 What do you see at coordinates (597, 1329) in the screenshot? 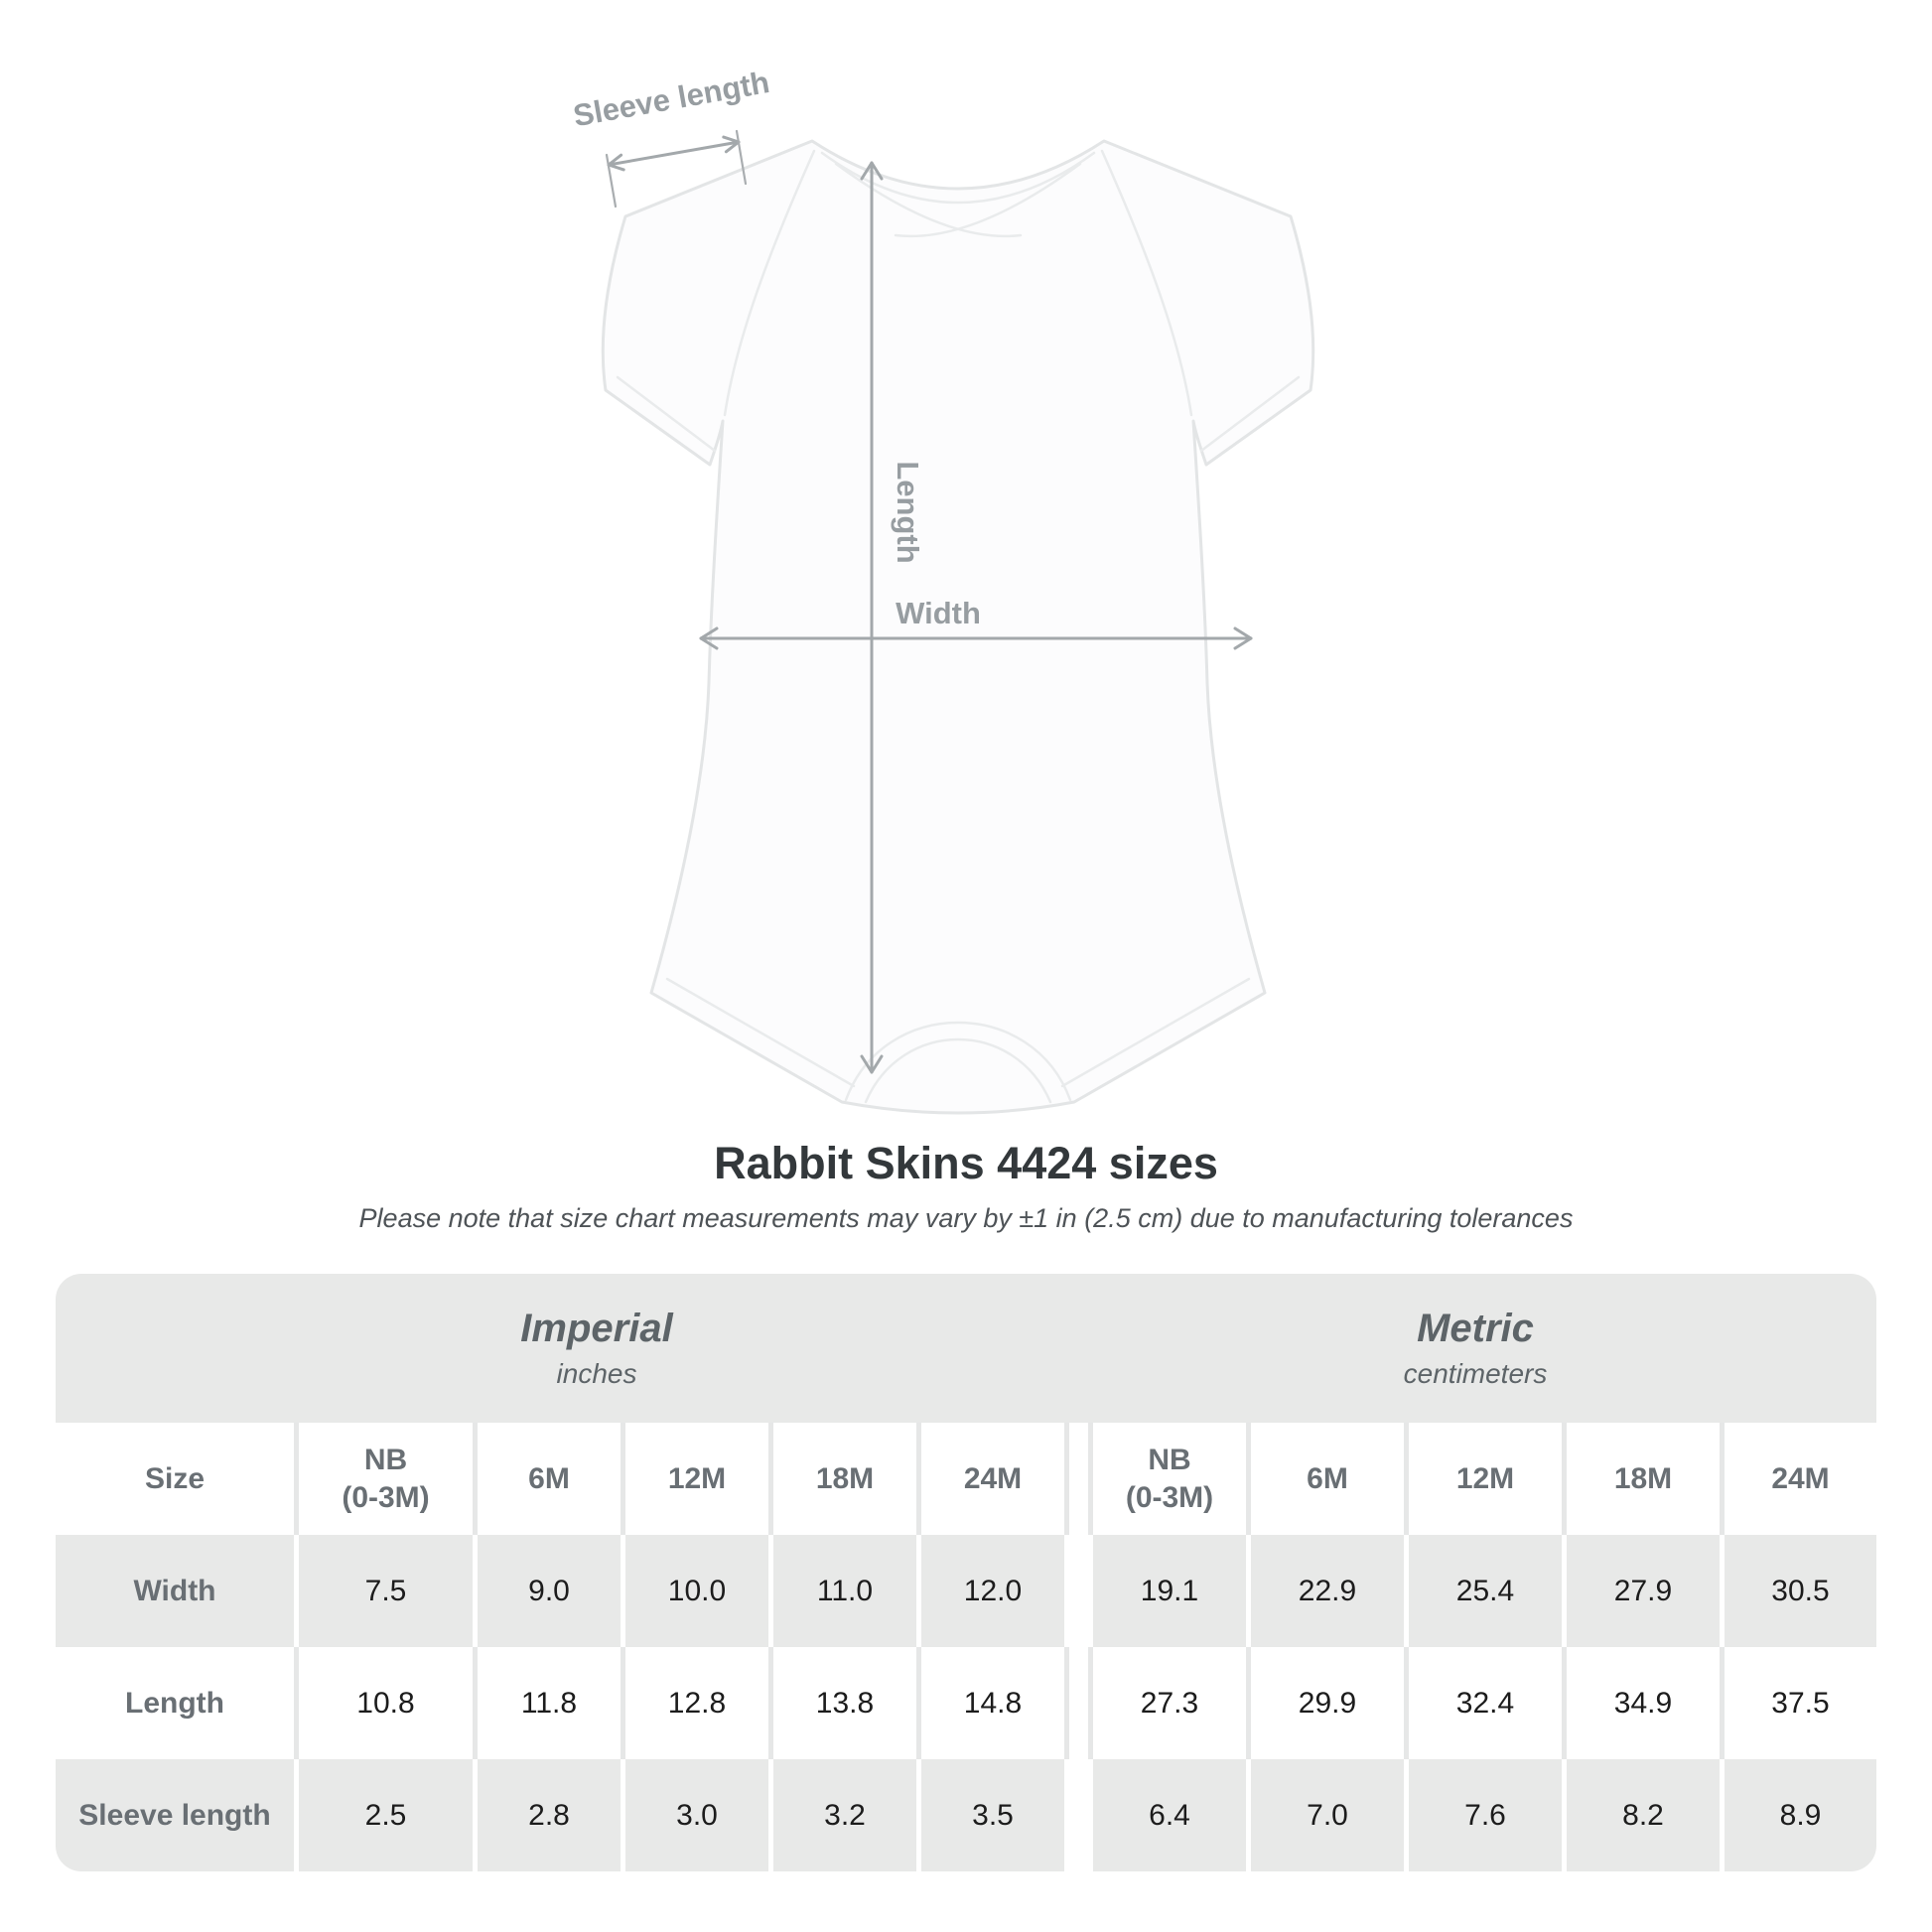
I see `imperial-group-title: Imperial` at bounding box center [597, 1329].